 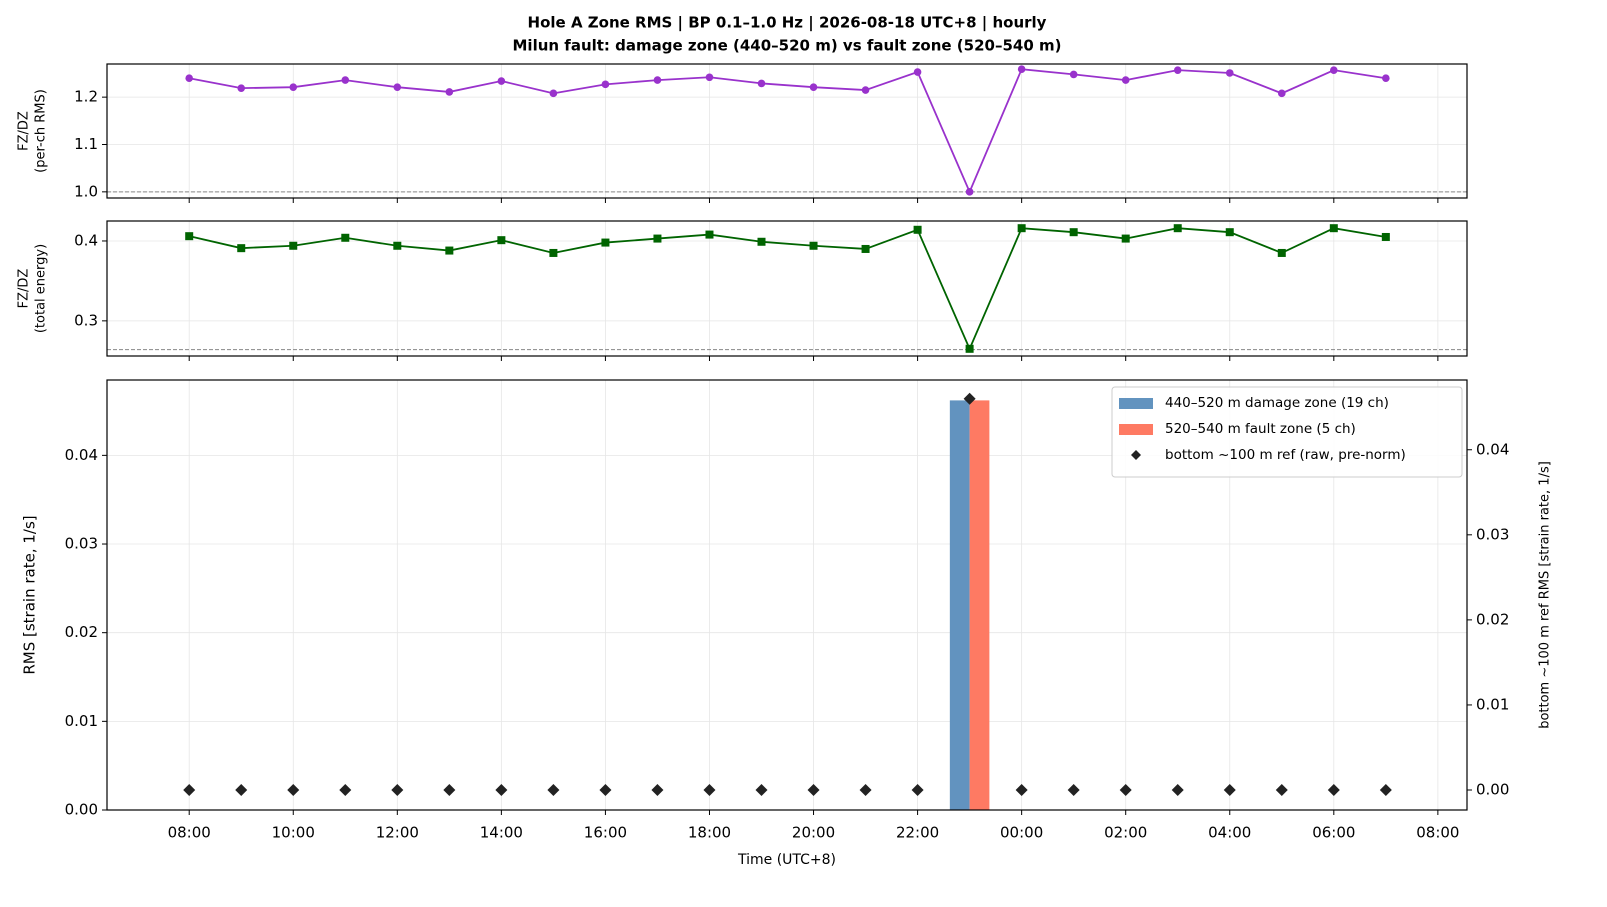 What do you see at coordinates (81, 721) in the screenshot?
I see `y-tick-label: 0.01` at bounding box center [81, 721].